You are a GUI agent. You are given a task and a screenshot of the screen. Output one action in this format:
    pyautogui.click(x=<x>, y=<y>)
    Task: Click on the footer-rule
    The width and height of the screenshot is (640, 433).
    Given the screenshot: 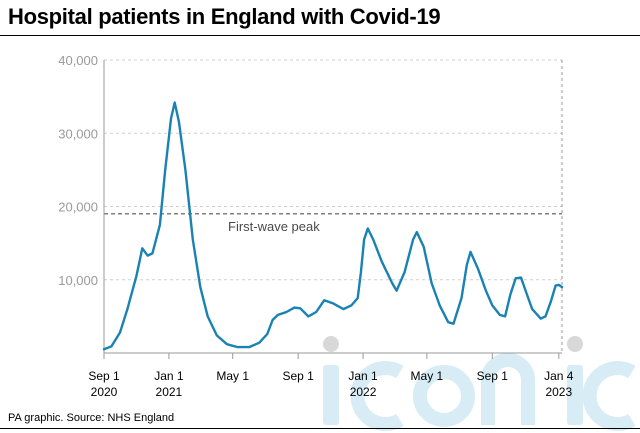 What is the action you would take?
    pyautogui.click(x=320, y=428)
    